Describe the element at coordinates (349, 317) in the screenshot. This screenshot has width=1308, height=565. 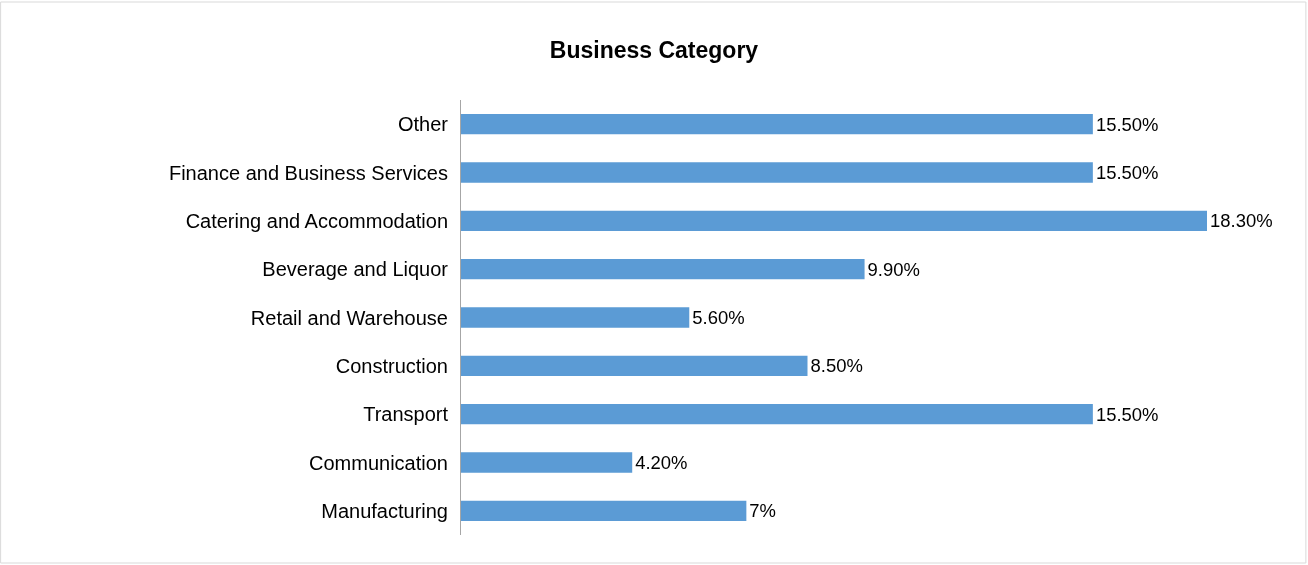
I see `y-tick-label: Retail and Warehouse` at that location.